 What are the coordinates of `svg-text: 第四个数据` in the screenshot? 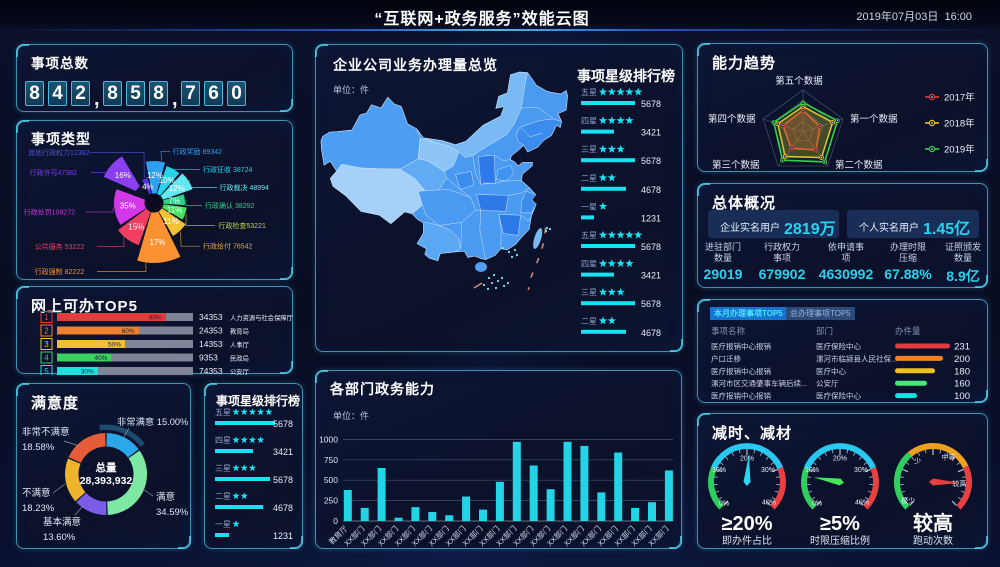 It's located at (732, 119).